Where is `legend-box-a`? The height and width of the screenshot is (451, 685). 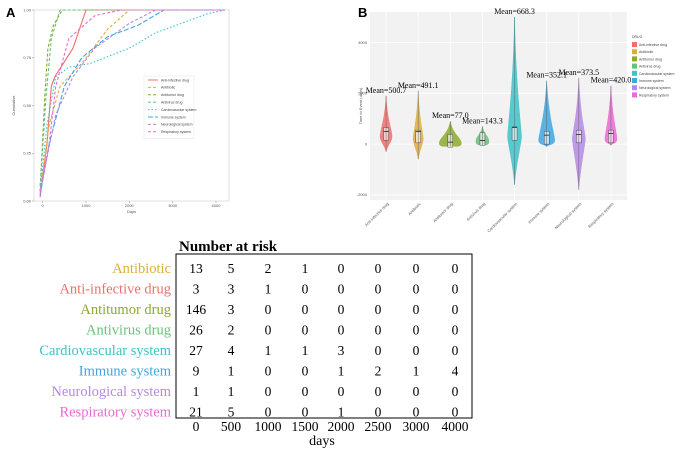
legend-box-a is located at coordinates (169, 107).